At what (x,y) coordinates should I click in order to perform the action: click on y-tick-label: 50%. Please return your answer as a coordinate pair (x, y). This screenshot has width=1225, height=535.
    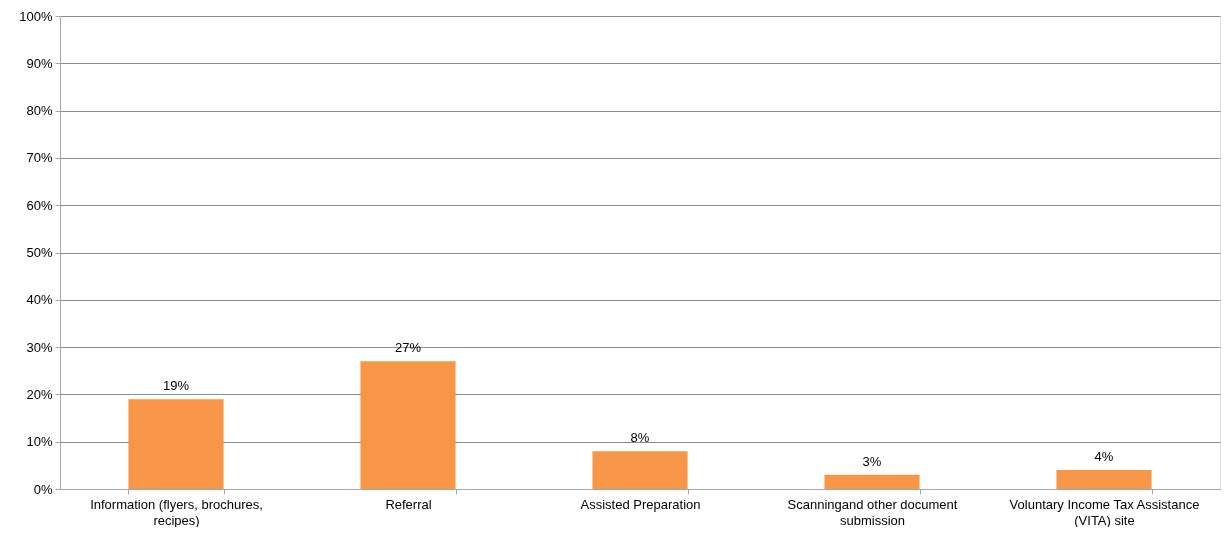
    Looking at the image, I should click on (39, 252).